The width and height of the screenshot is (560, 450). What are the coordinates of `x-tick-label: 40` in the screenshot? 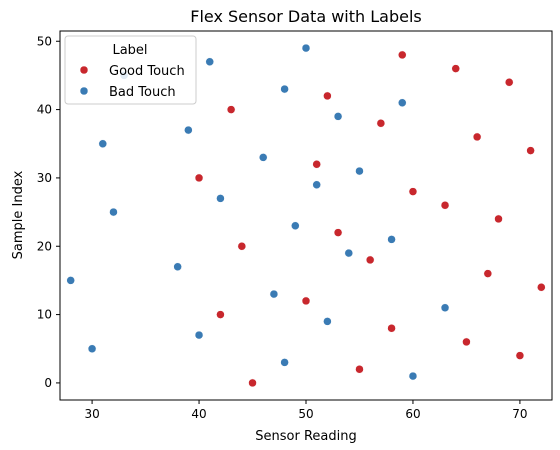 It's located at (198, 414).